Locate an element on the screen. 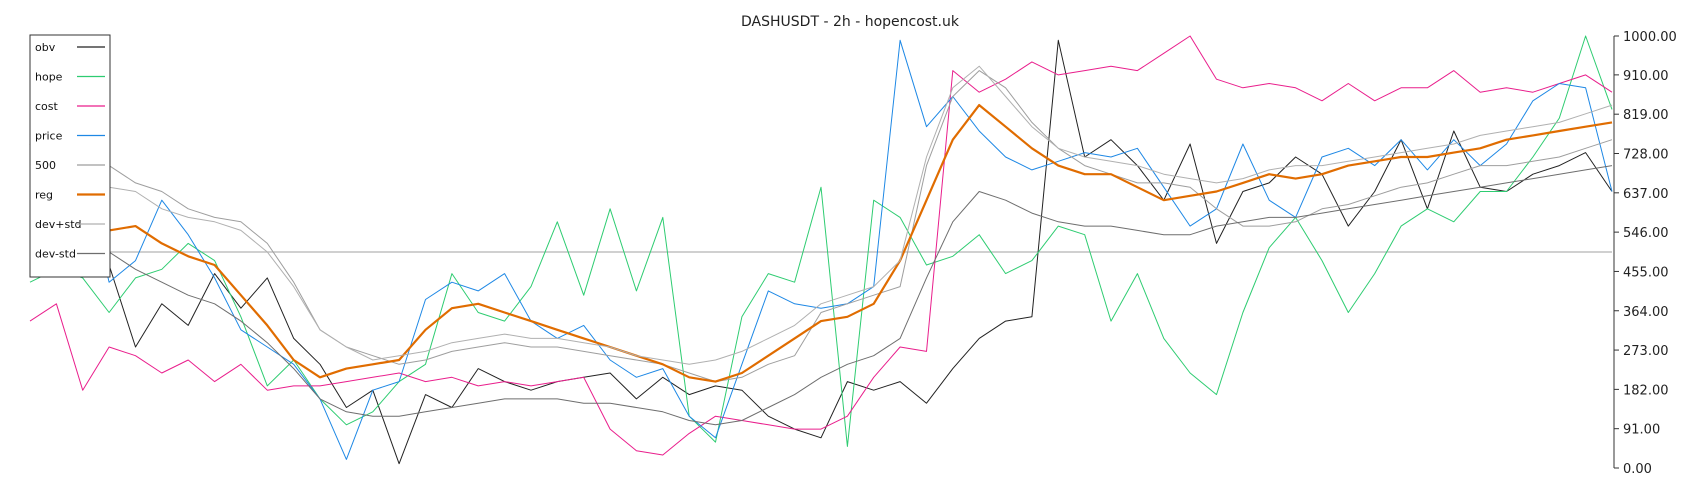  legend-label-dev-std: dev-std is located at coordinates (55, 254).